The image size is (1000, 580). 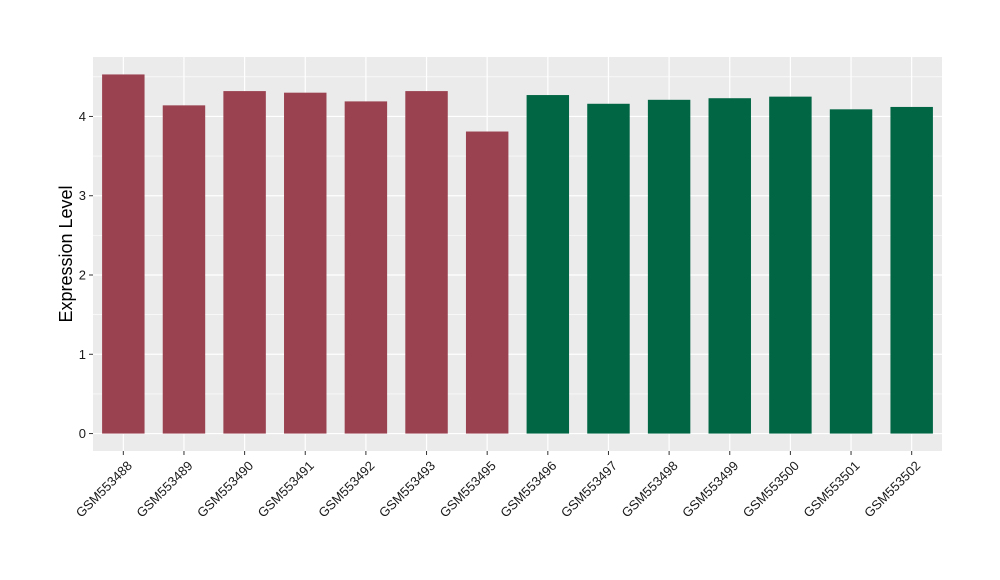 What do you see at coordinates (104, 489) in the screenshot?
I see `x-tick-label: GSM553488` at bounding box center [104, 489].